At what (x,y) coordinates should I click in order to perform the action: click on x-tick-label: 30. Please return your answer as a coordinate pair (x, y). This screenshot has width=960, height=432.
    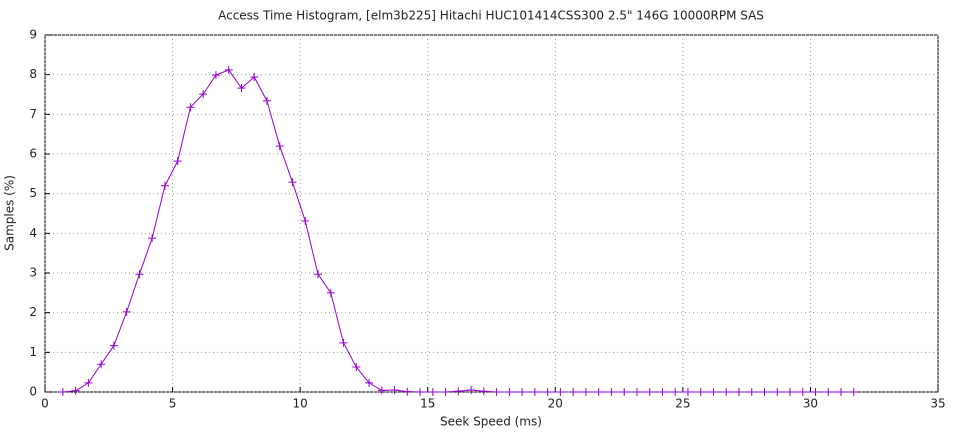
    Looking at the image, I should click on (810, 404).